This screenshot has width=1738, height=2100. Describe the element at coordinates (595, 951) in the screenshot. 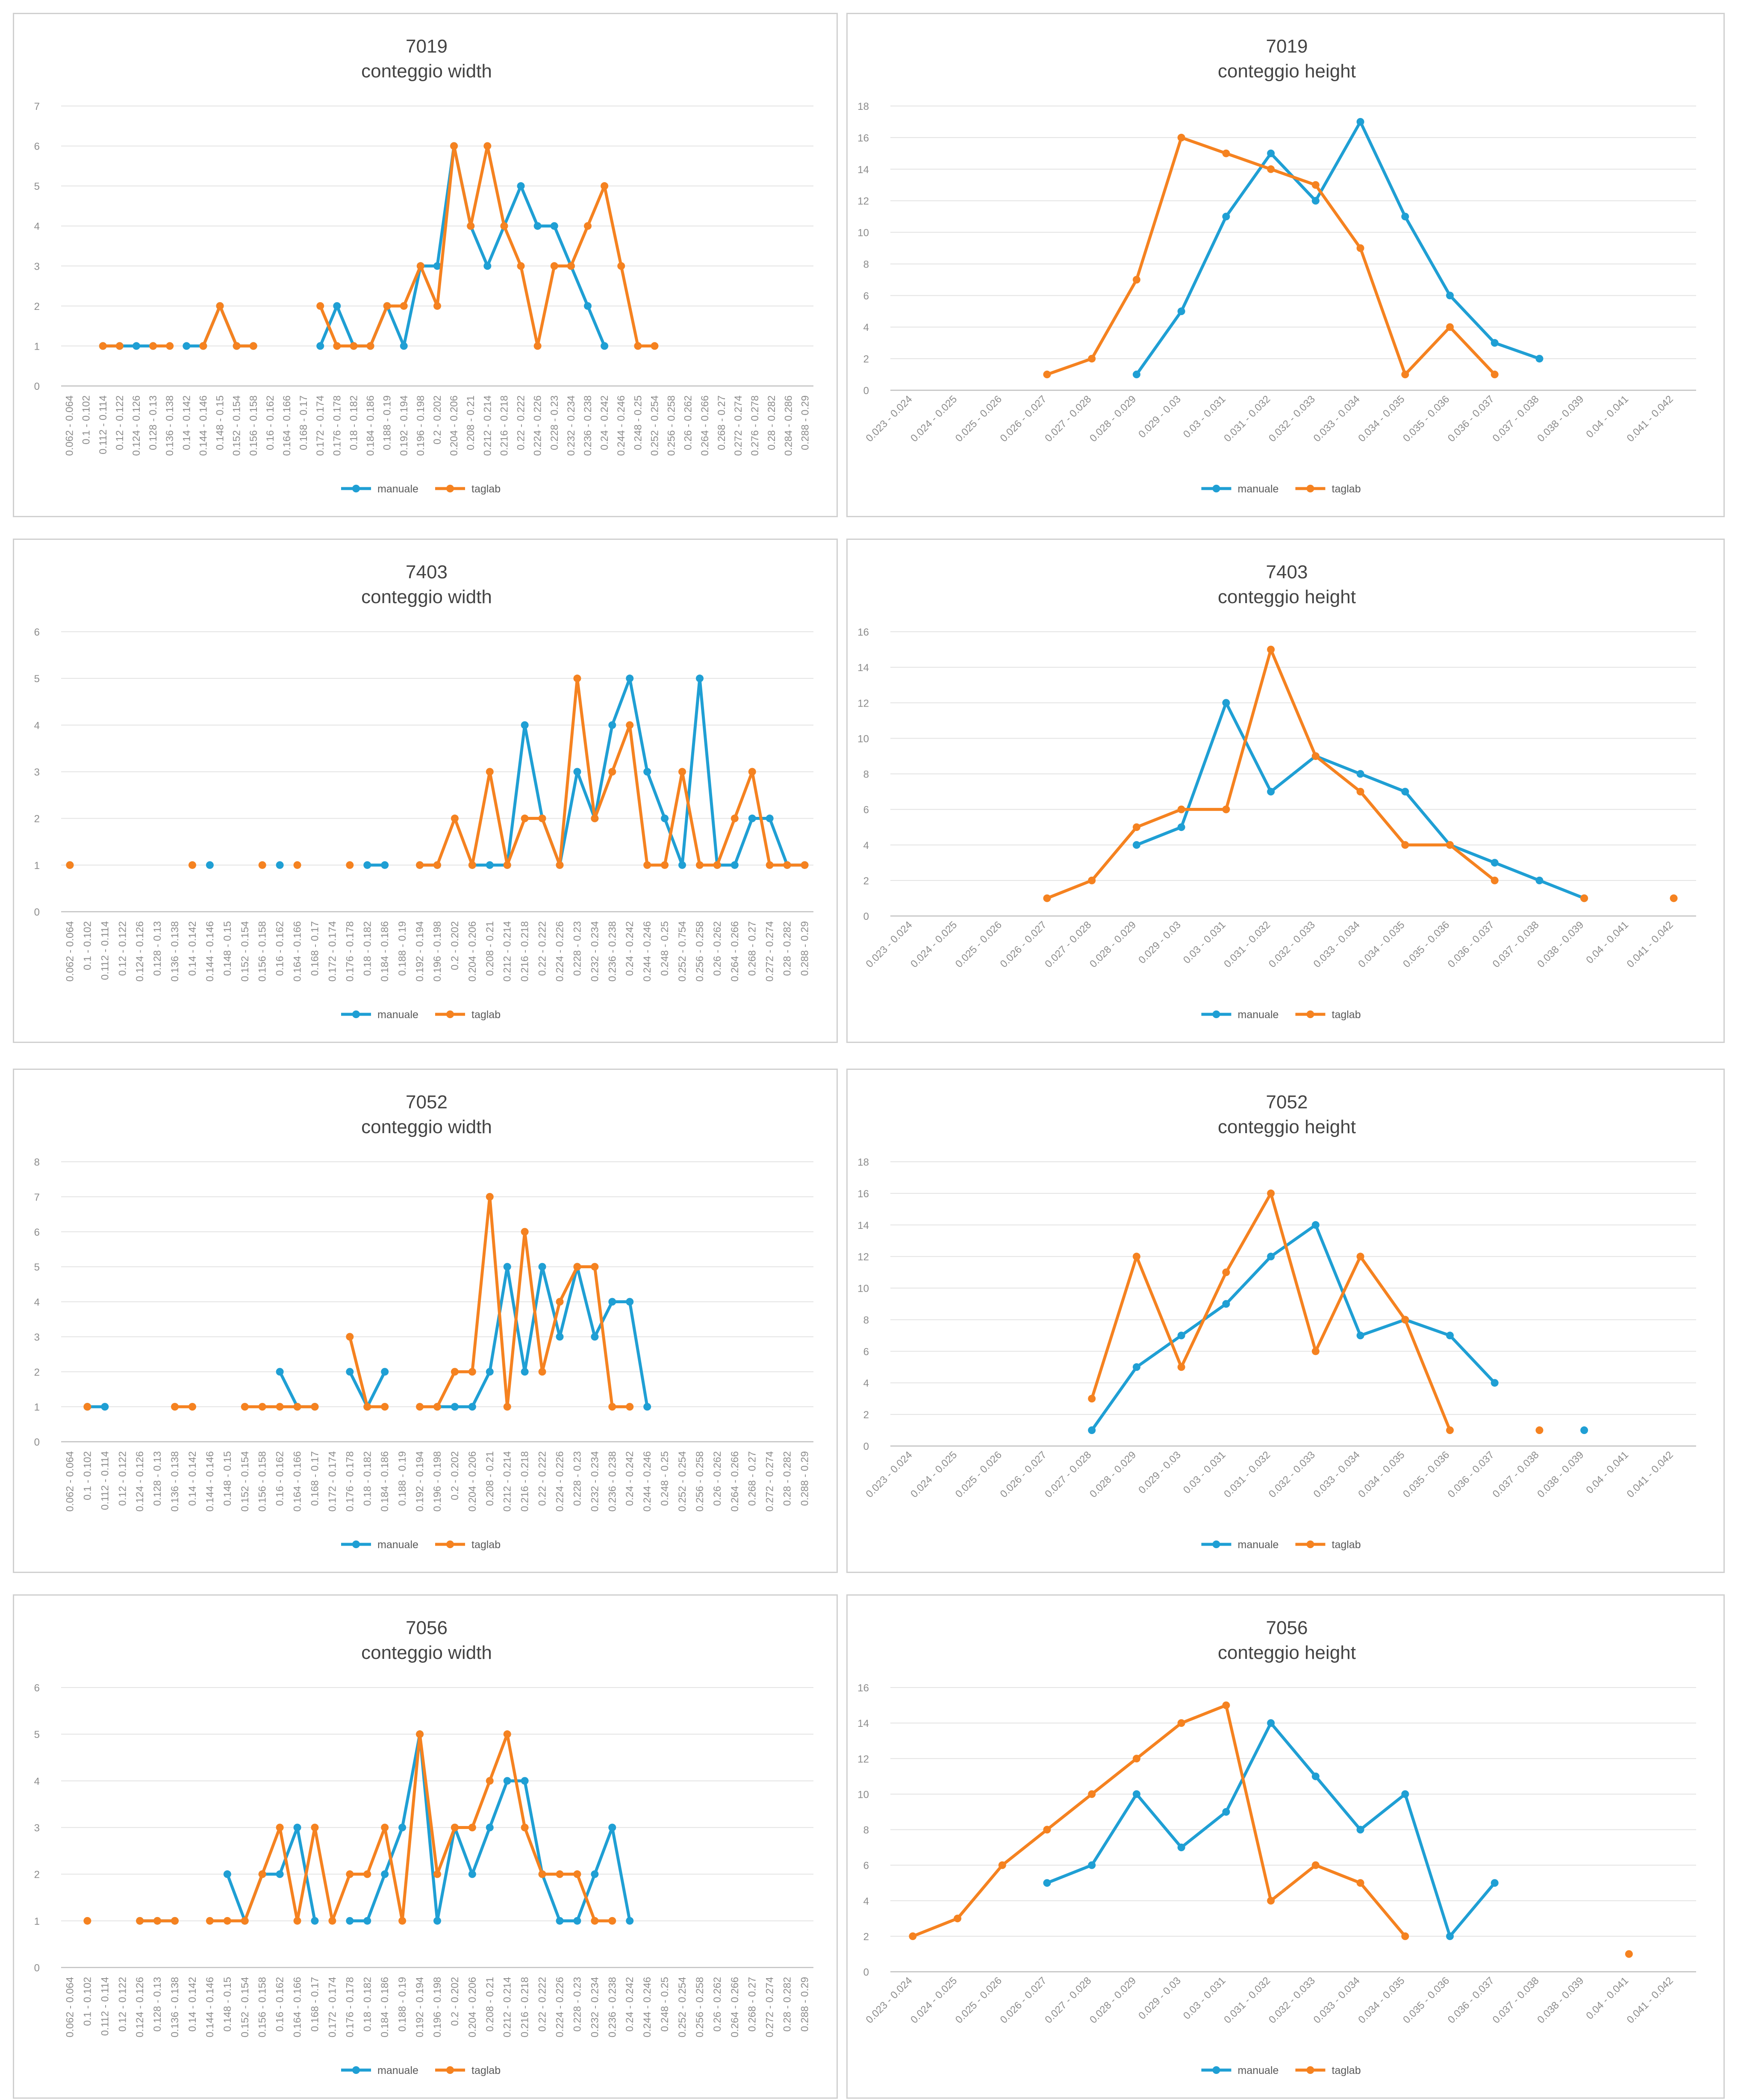

I see `x-tick-label: 0.232 - 0.234` at that location.